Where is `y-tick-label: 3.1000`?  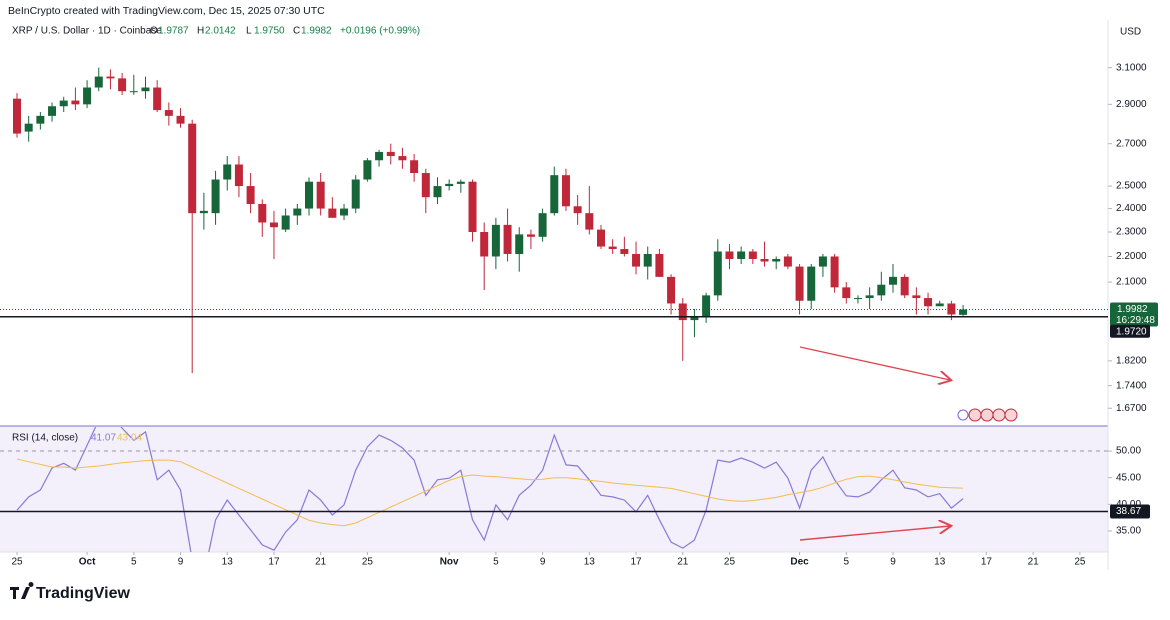 y-tick-label: 3.1000 is located at coordinates (1131, 67).